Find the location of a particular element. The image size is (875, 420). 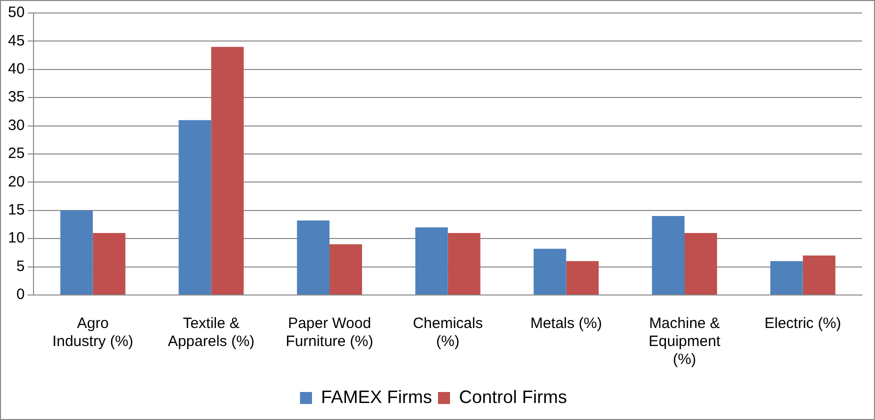

y-tick-label: 15 is located at coordinates (16, 210).